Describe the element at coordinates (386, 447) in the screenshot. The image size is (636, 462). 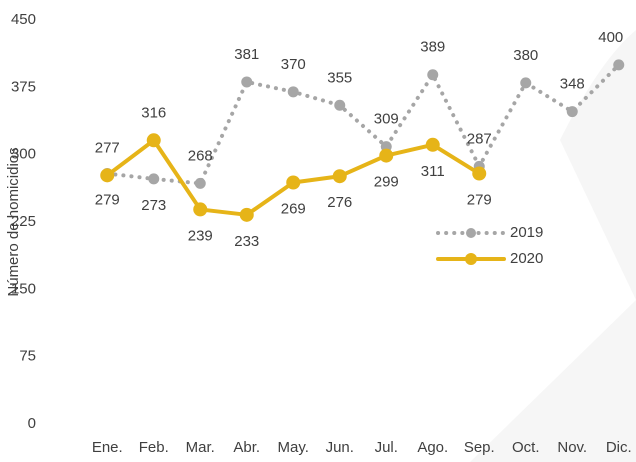
I see `x-tick-label: Jul.` at that location.